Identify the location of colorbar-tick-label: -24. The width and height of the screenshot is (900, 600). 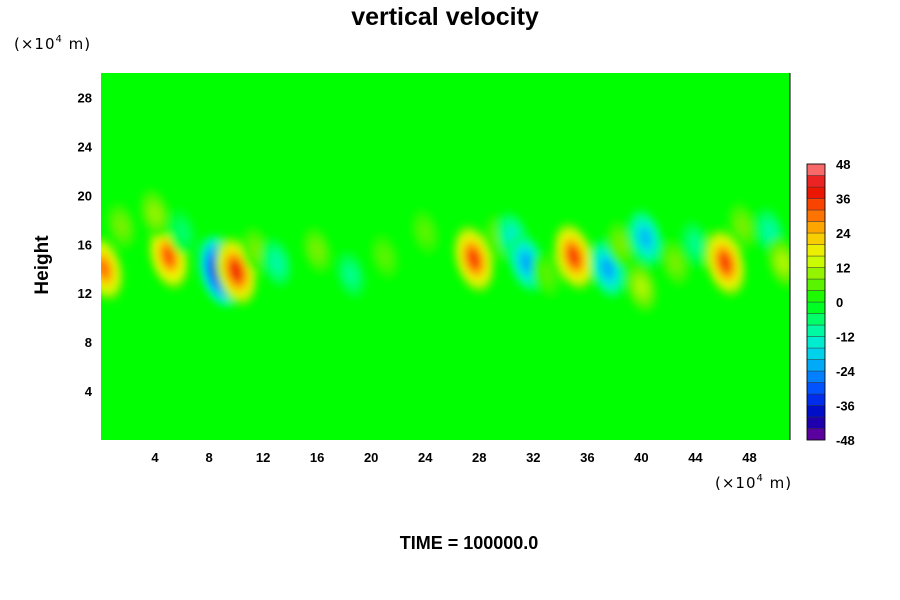
(846, 371).